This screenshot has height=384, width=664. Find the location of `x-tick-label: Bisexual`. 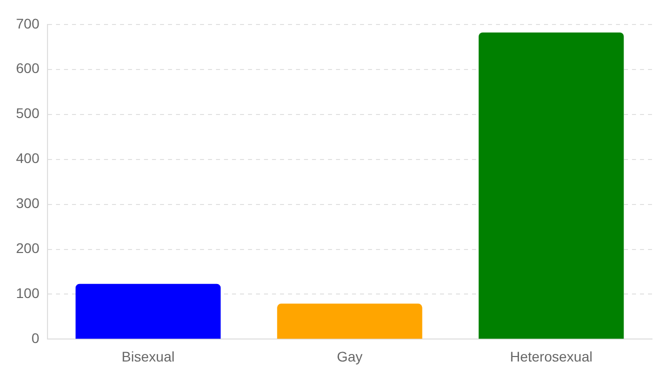

x-tick-label: Bisexual is located at coordinates (148, 356).